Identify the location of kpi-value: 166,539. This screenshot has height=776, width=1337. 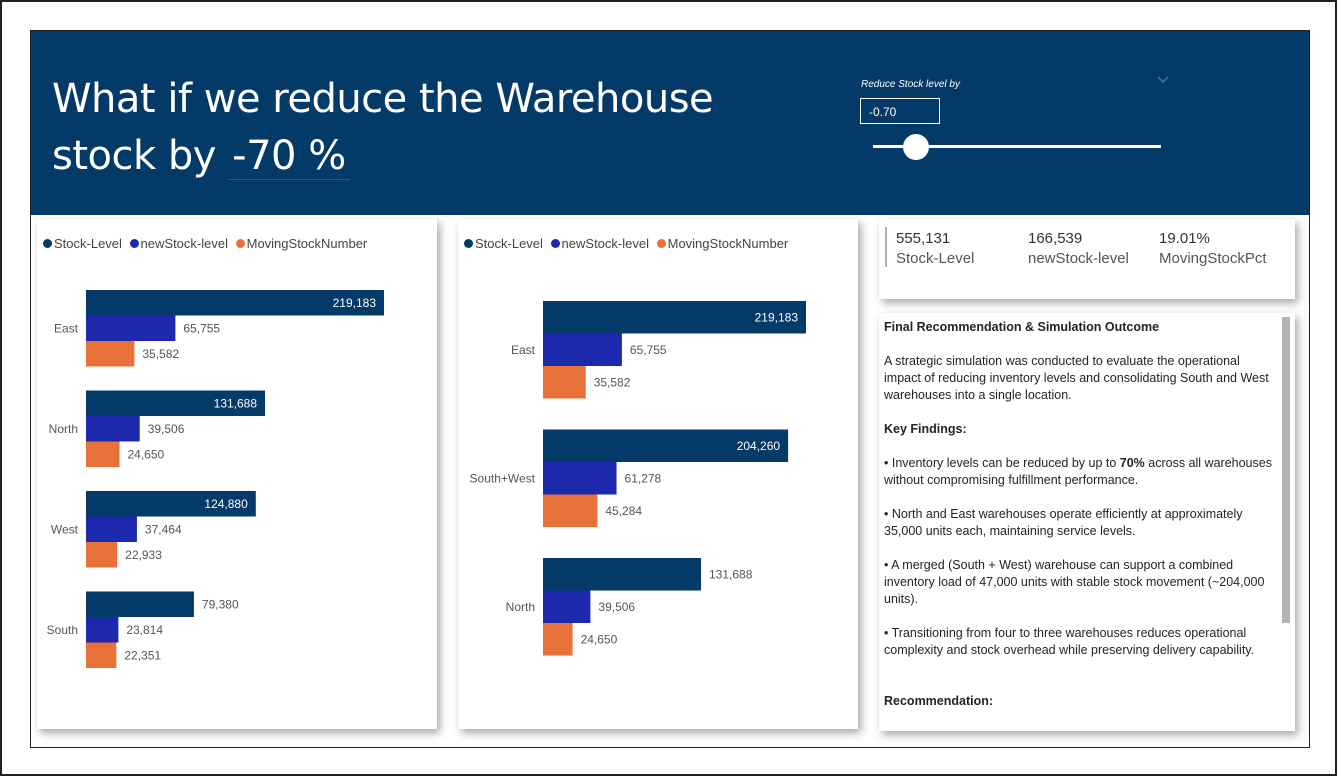
(1055, 238).